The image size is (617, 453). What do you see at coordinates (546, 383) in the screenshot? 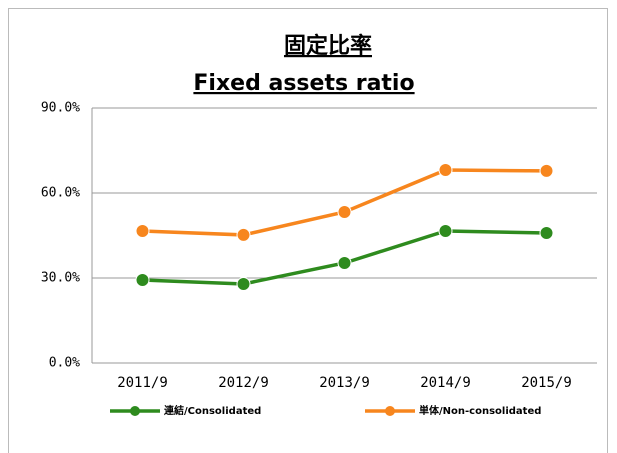
I see `x-tick-label: 2015/9` at bounding box center [546, 383].